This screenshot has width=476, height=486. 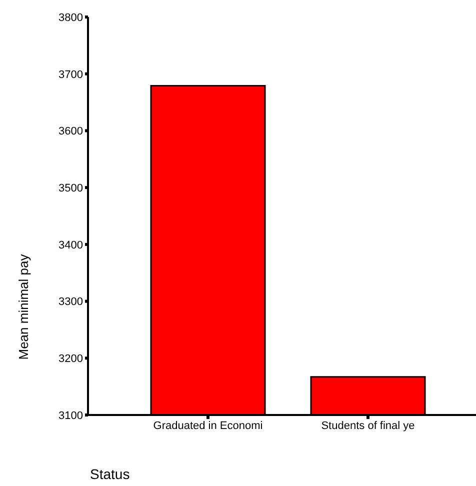 What do you see at coordinates (70, 245) in the screenshot?
I see `y-tick-label: 3400` at bounding box center [70, 245].